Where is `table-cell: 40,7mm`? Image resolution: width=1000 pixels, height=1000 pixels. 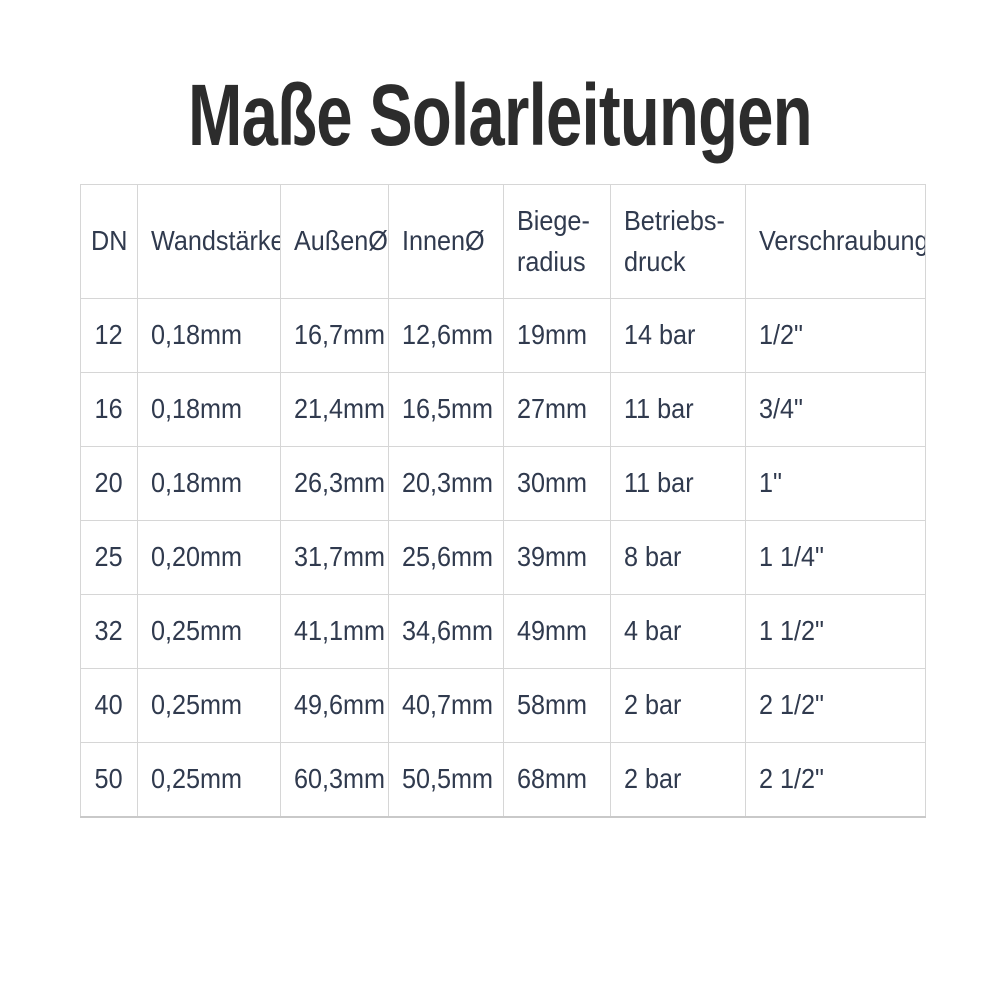
table-cell: 40,7mm is located at coordinates (446, 705).